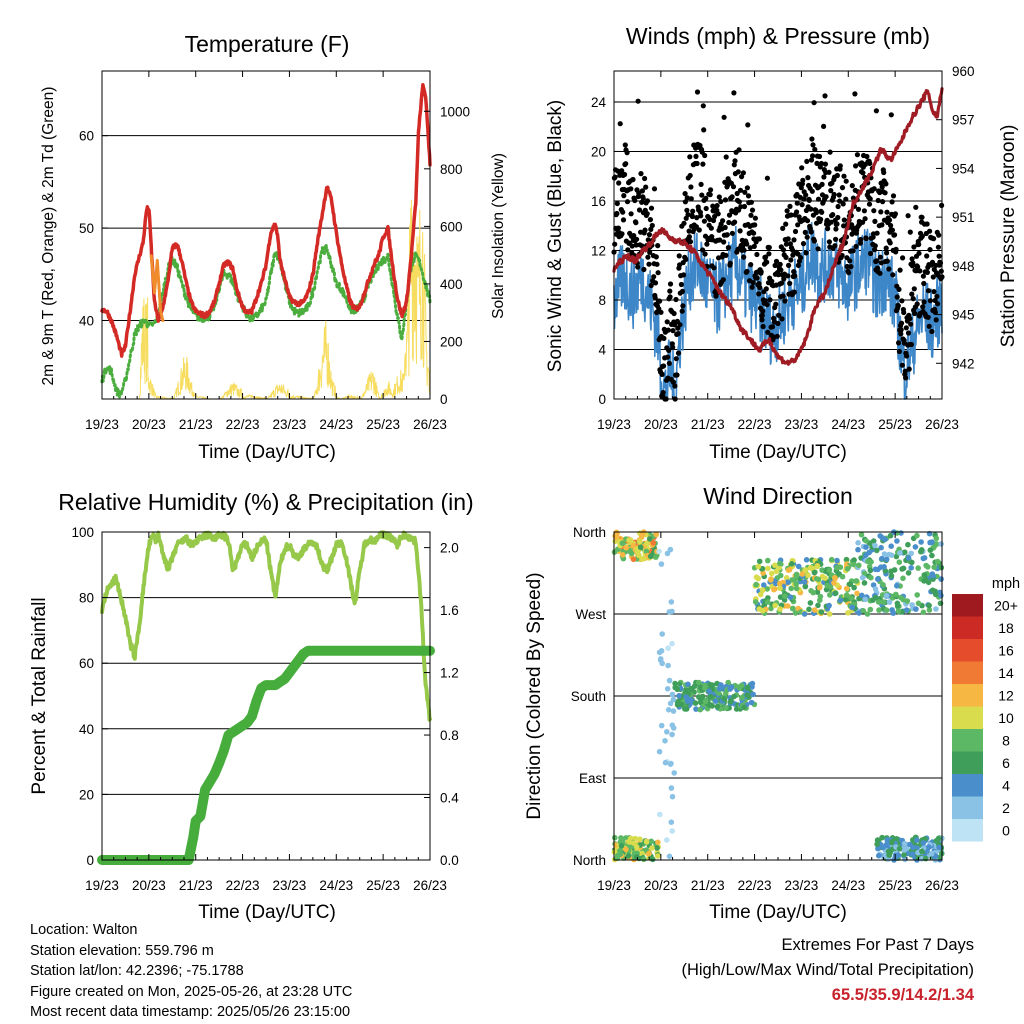 This screenshot has height=1024, width=1024. Describe the element at coordinates (598, 151) in the screenshot. I see `winds-y-tick-label: 20` at that location.